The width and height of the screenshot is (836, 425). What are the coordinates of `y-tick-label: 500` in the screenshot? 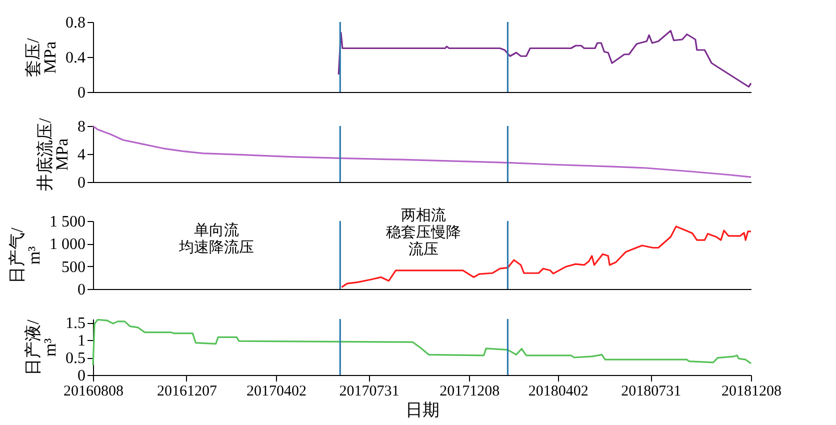 It's located at (74, 267).